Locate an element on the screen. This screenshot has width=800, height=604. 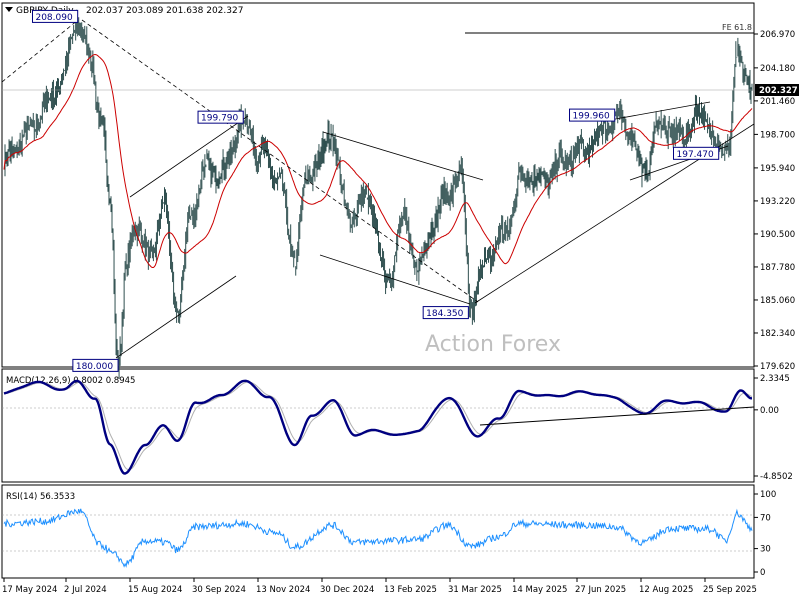
time-tick-label: 12 Aug 2025 is located at coordinates (666, 590).